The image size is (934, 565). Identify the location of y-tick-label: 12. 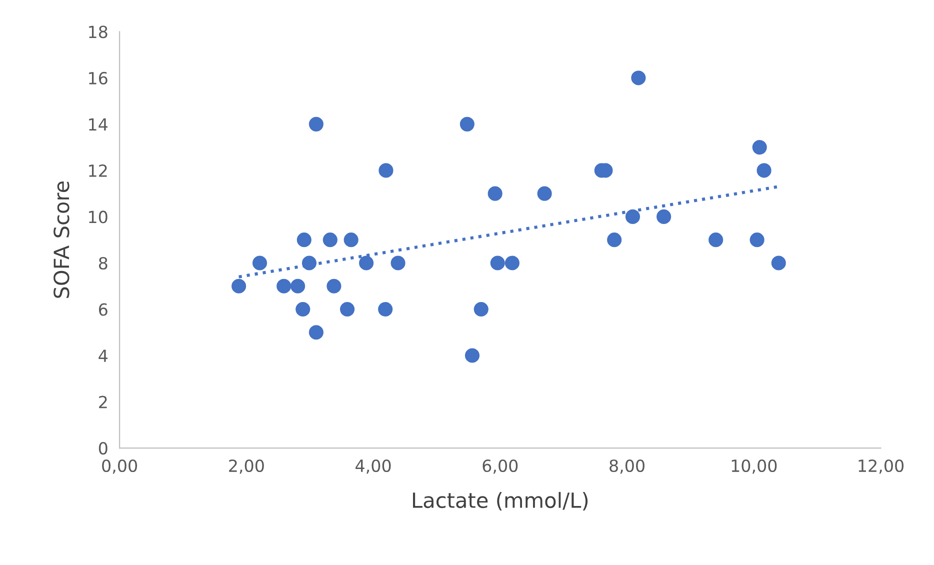
(98, 170).